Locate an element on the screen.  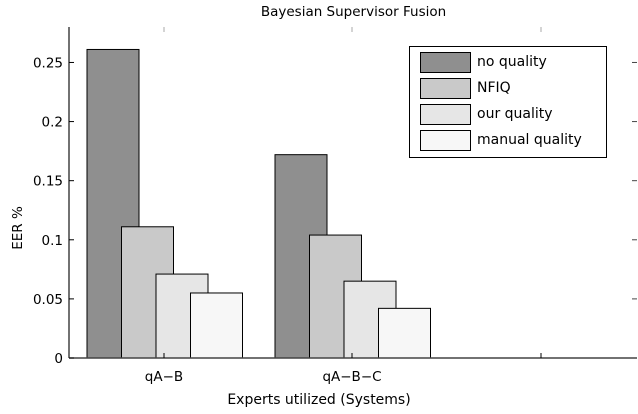
svg-text: qA−B is located at coordinates (164, 377).